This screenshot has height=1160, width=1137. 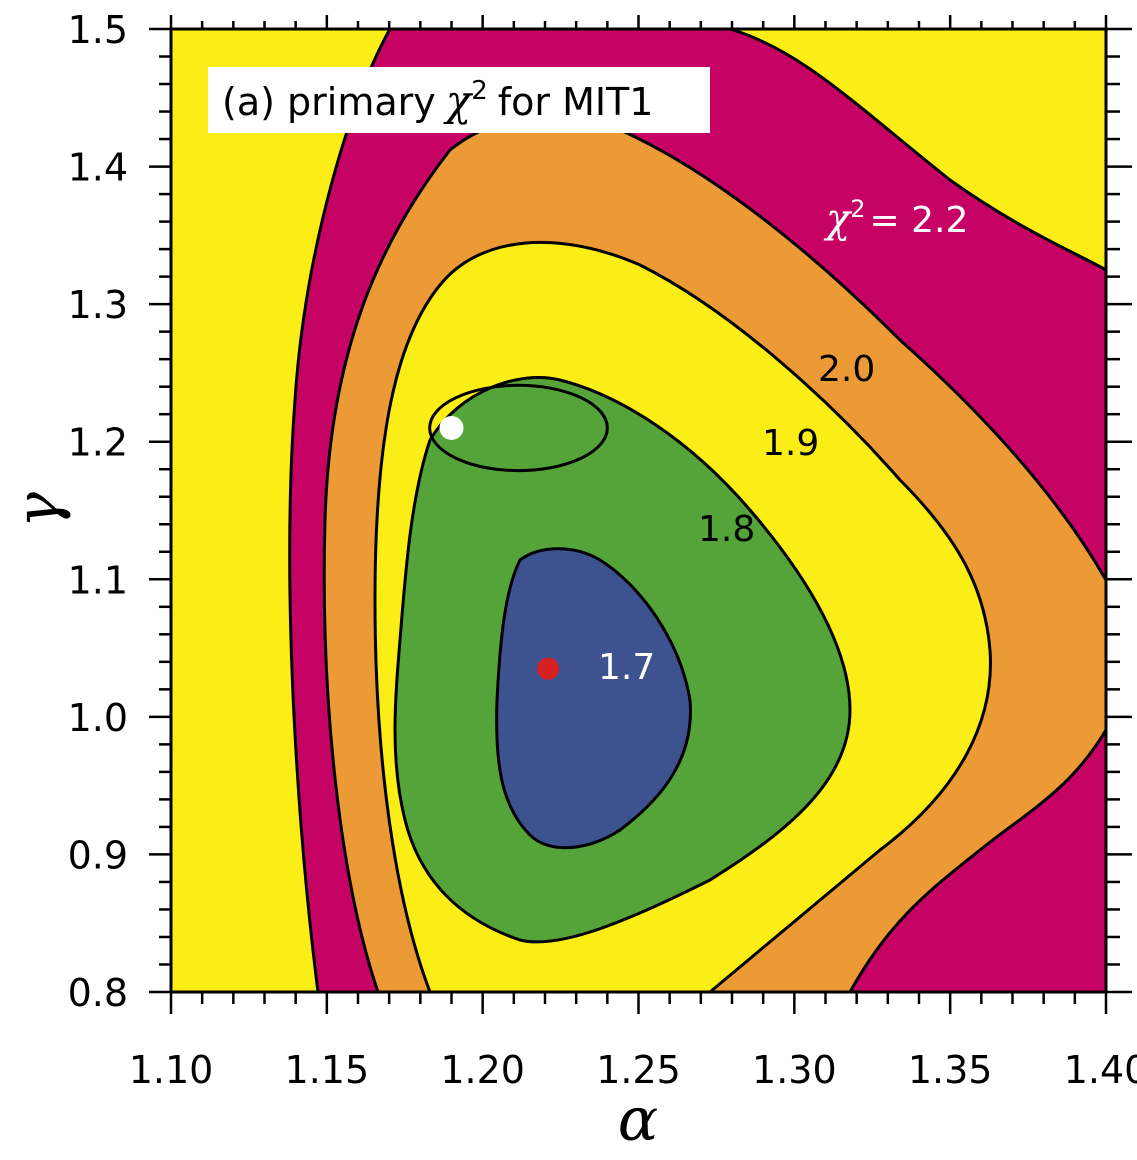 I want to click on y-tick-label: 1.0, so click(x=98, y=718).